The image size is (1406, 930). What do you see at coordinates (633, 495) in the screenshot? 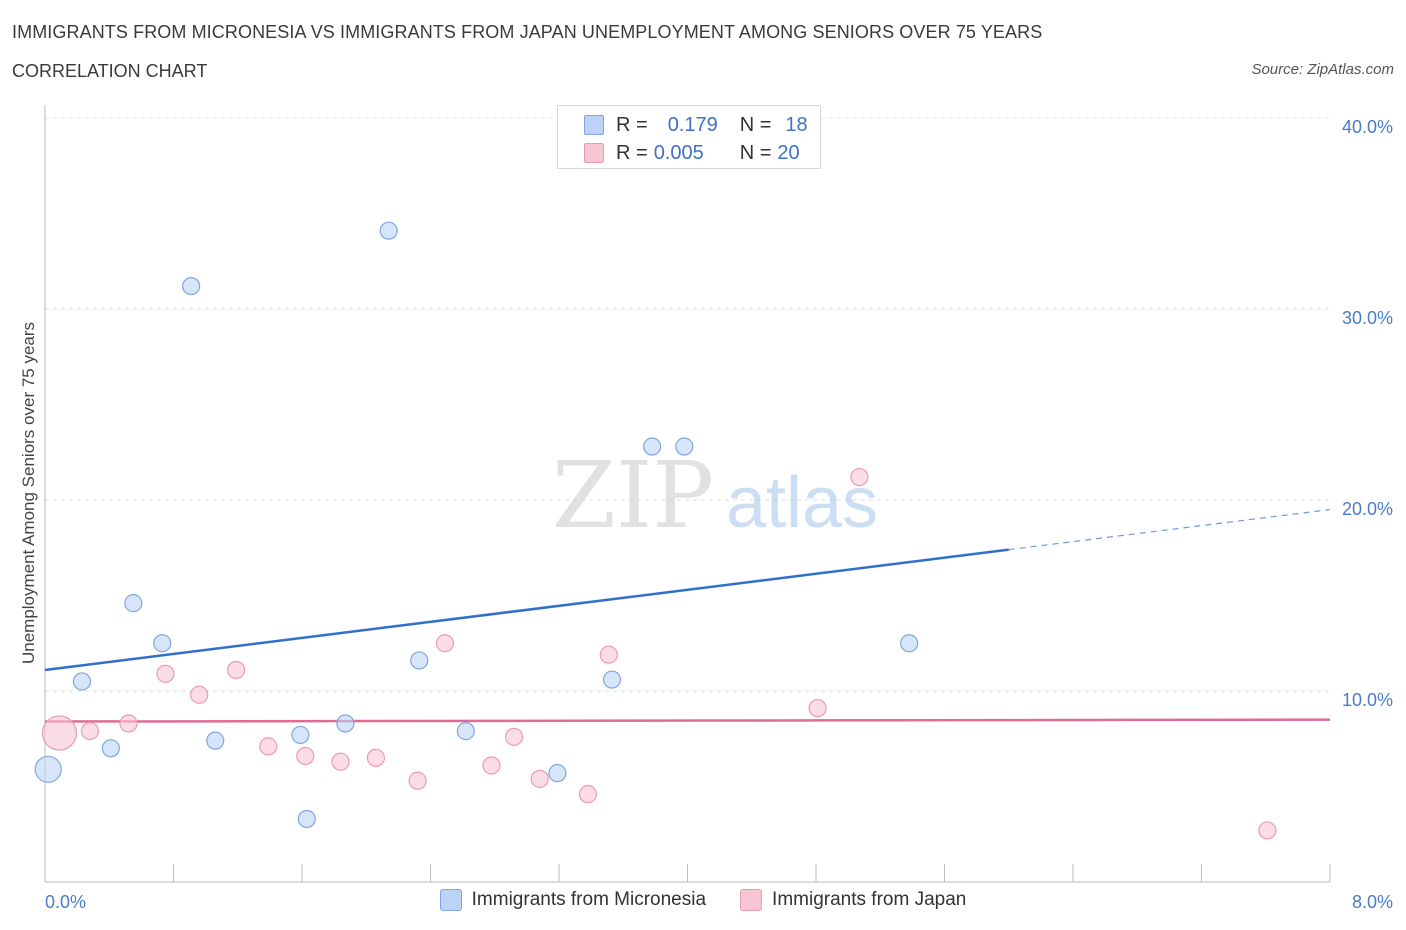
I see `watermark-zip: ZIP` at bounding box center [633, 495].